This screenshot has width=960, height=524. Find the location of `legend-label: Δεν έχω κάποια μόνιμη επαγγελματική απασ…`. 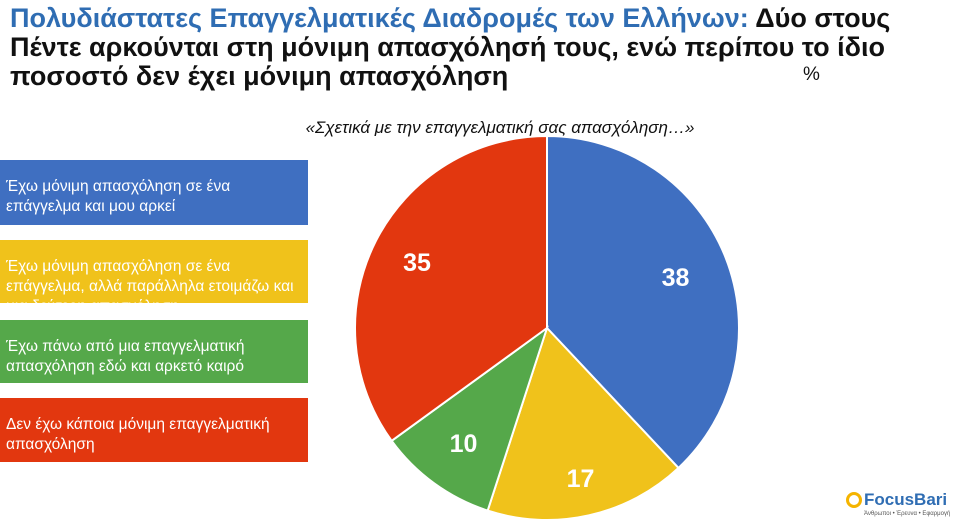

legend-label: Δεν έχω κάποια μόνιμη επαγγελματική απασ… is located at coordinates (138, 434).